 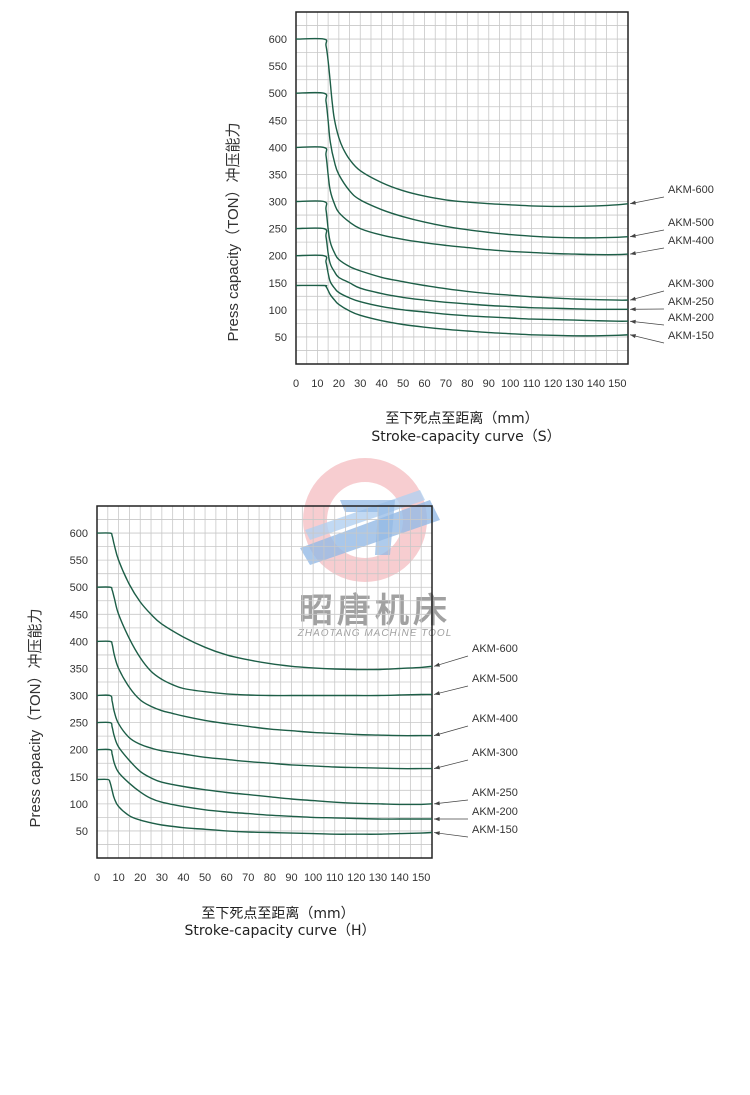 What do you see at coordinates (281, 338) in the screenshot?
I see `y-tick-label: 50` at bounding box center [281, 338].